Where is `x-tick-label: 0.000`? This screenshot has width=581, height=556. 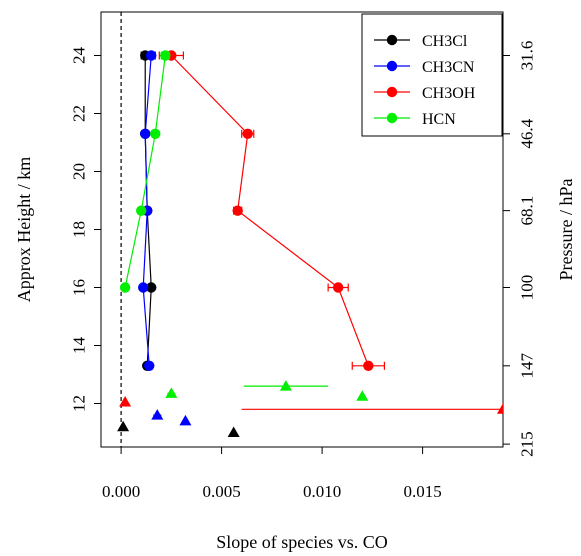 x-tick-label: 0.000 is located at coordinates (121, 491).